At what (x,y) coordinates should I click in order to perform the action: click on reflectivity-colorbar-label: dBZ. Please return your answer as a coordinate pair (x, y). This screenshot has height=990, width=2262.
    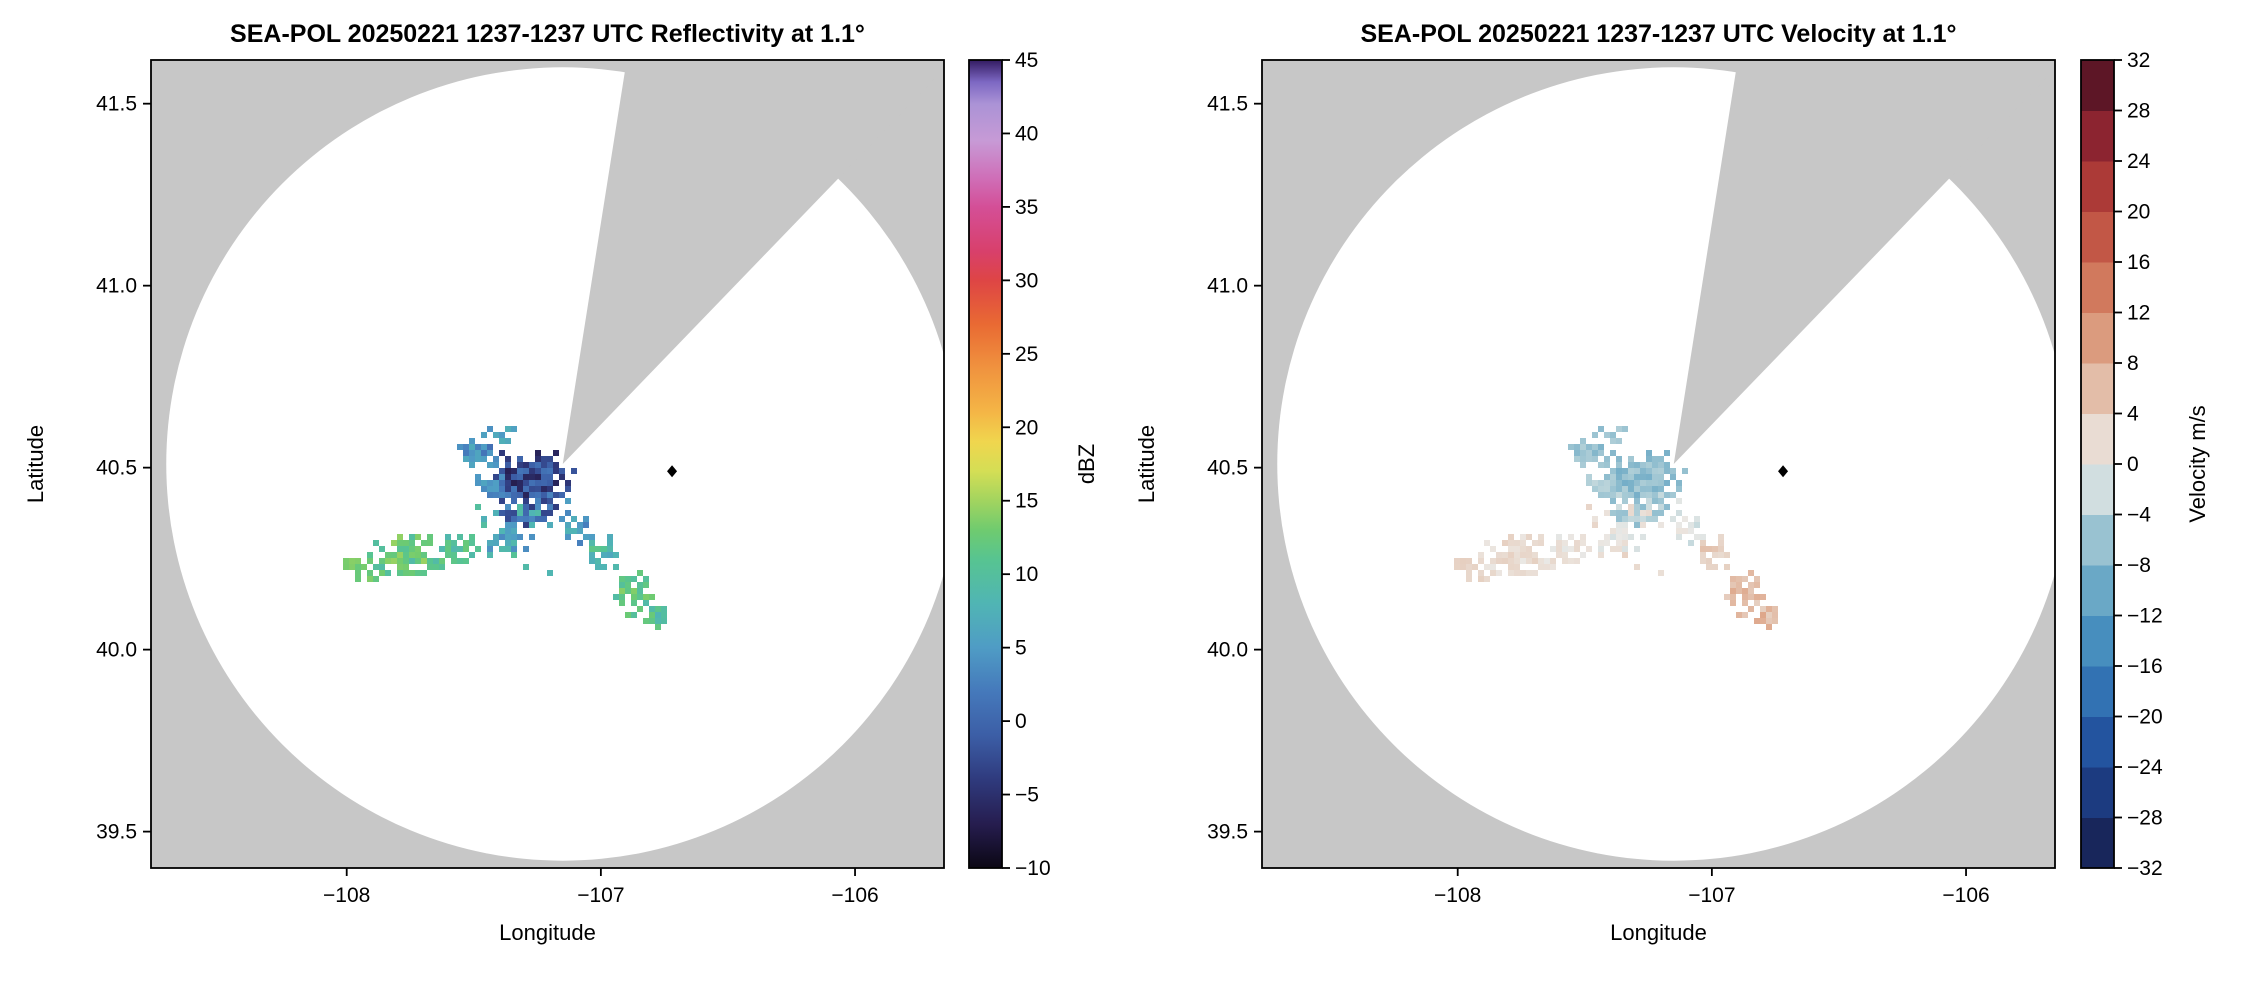
    Looking at the image, I should click on (1086, 464).